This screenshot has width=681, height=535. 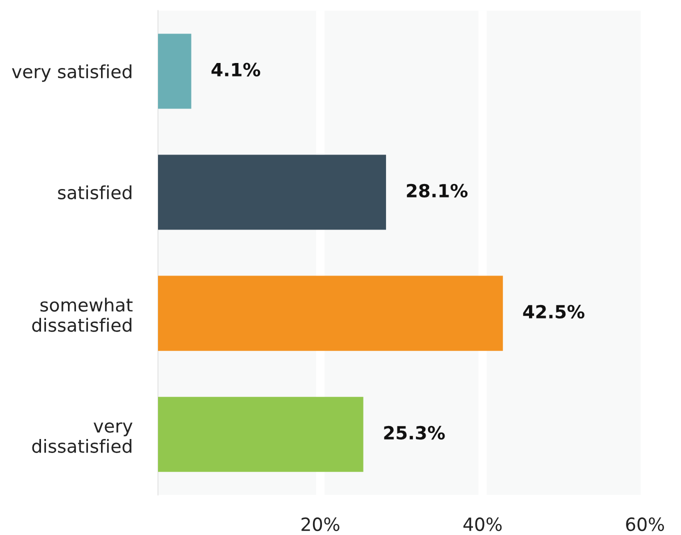 I want to click on x-tick-label: 20%, so click(x=321, y=524).